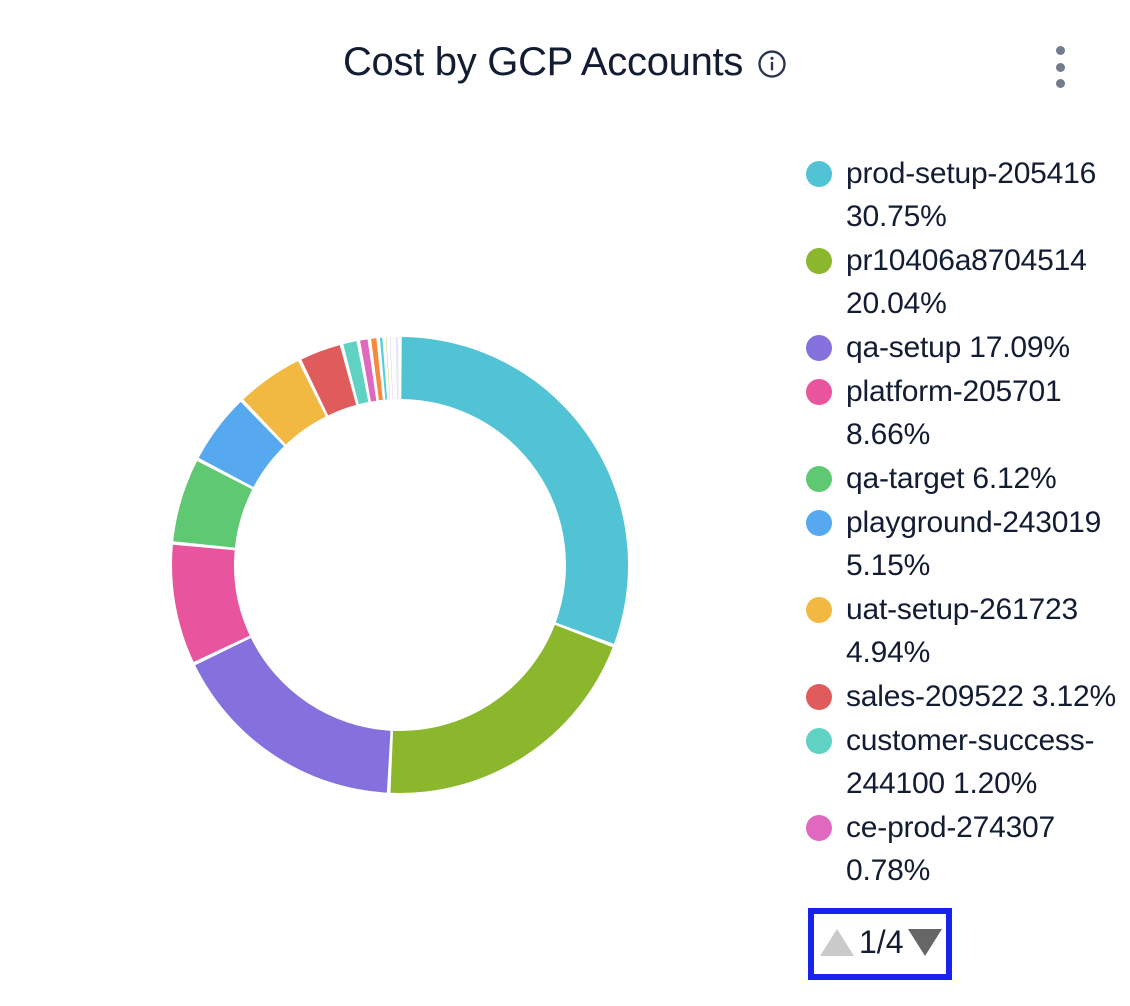  I want to click on info-circle-icon, so click(772, 64).